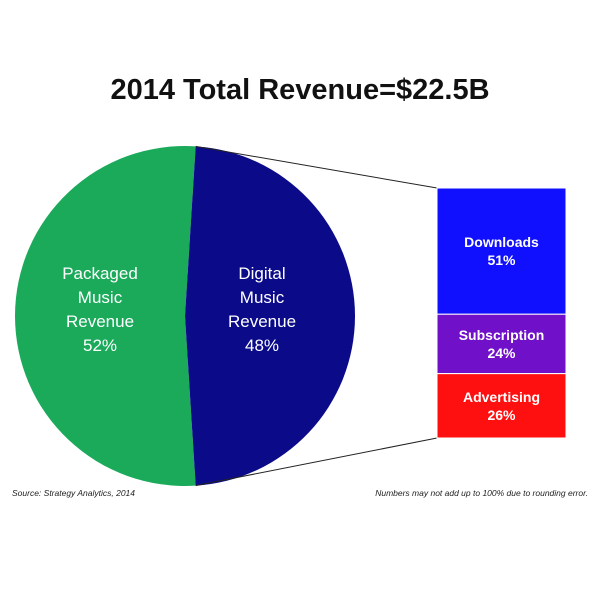  I want to click on bar-label-downloads: Downloads 51%, so click(501, 251).